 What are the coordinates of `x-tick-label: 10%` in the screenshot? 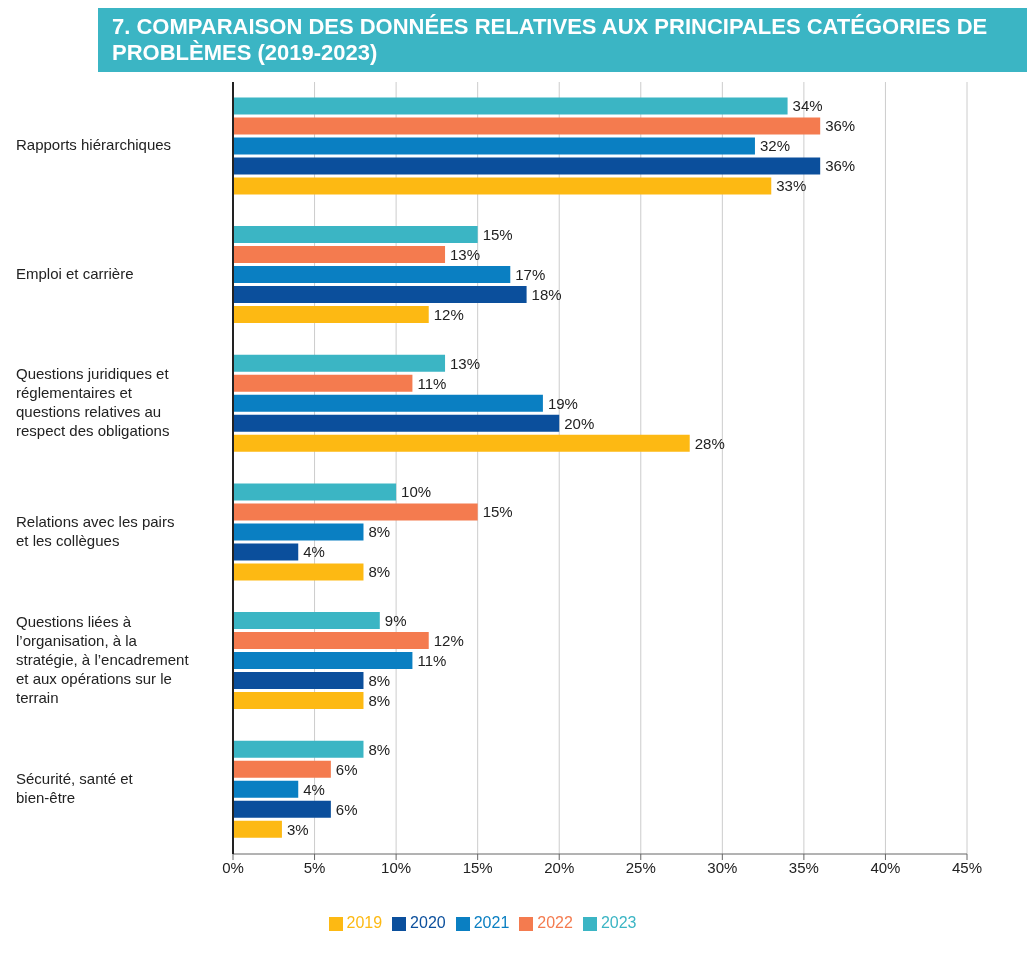 It's located at (396, 867).